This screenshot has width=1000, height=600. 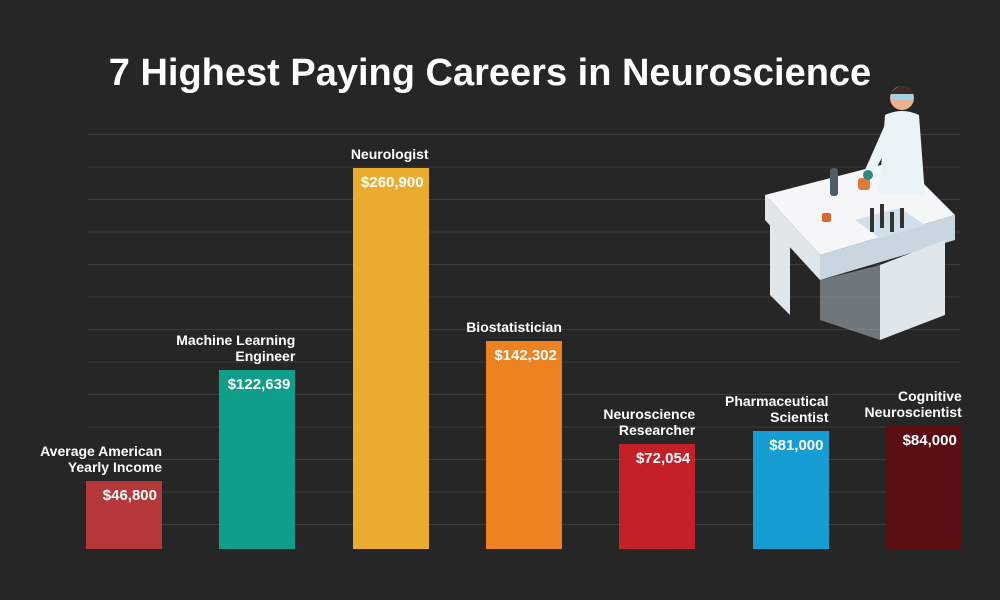 I want to click on value-label: $122,639, so click(x=259, y=384).